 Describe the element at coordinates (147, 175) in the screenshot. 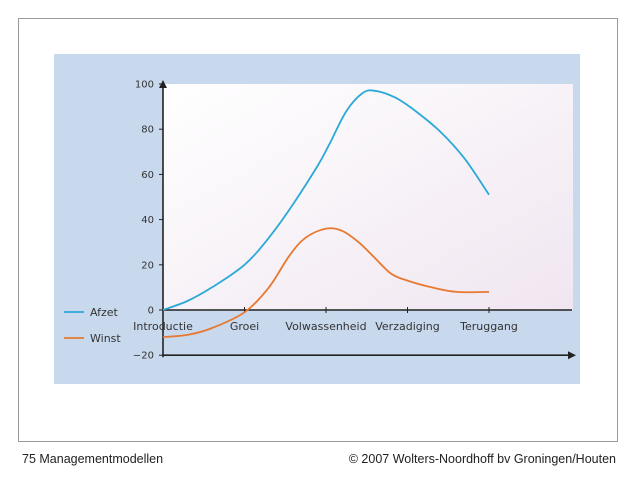

I see `y-tick-label: 60` at that location.